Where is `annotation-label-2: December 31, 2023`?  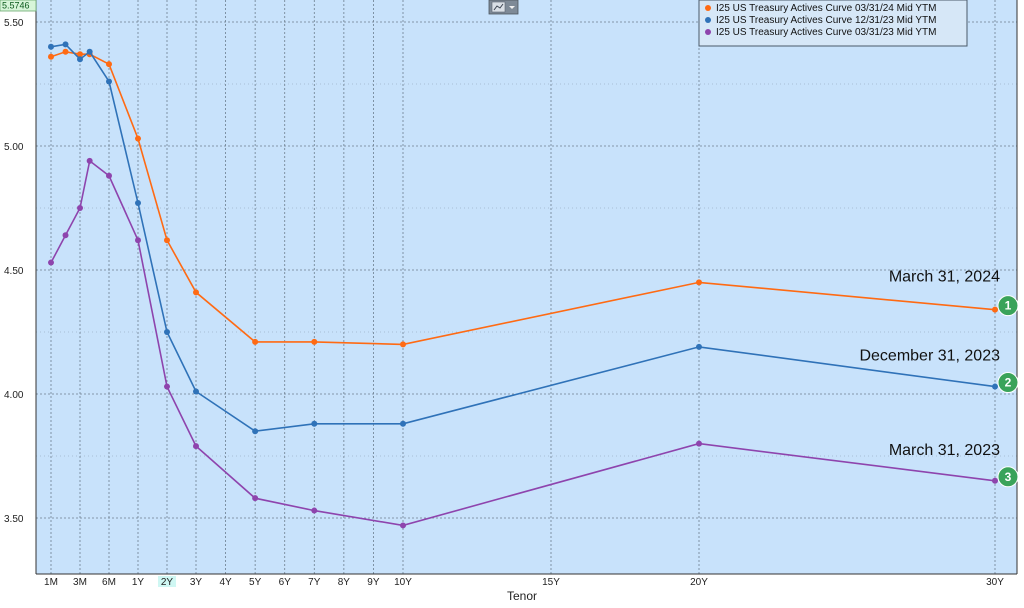 annotation-label-2: December 31, 2023 is located at coordinates (929, 356).